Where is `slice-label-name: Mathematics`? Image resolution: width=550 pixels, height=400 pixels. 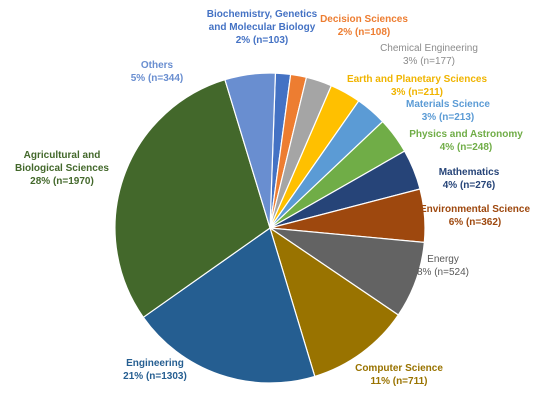 slice-label-name: Mathematics is located at coordinates (469, 172).